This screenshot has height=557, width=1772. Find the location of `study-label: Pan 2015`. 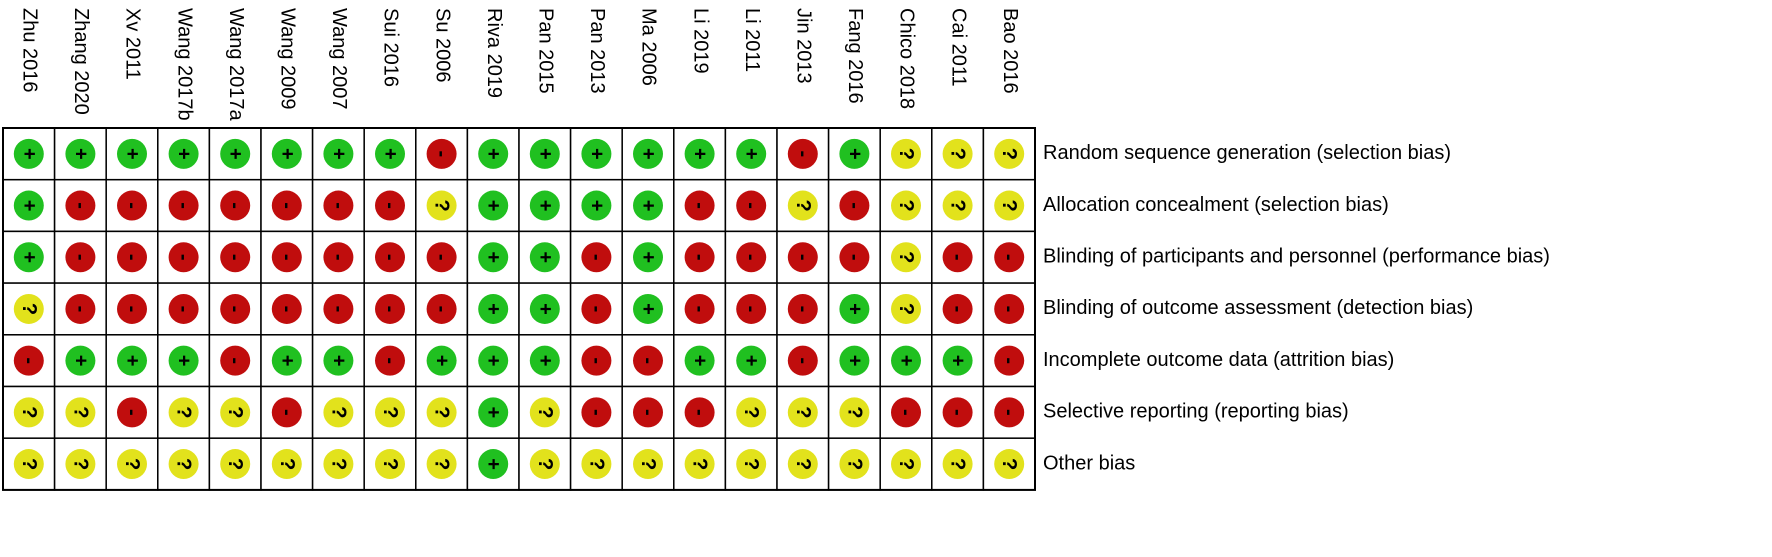

study-label: Pan 2015 is located at coordinates (546, 51).